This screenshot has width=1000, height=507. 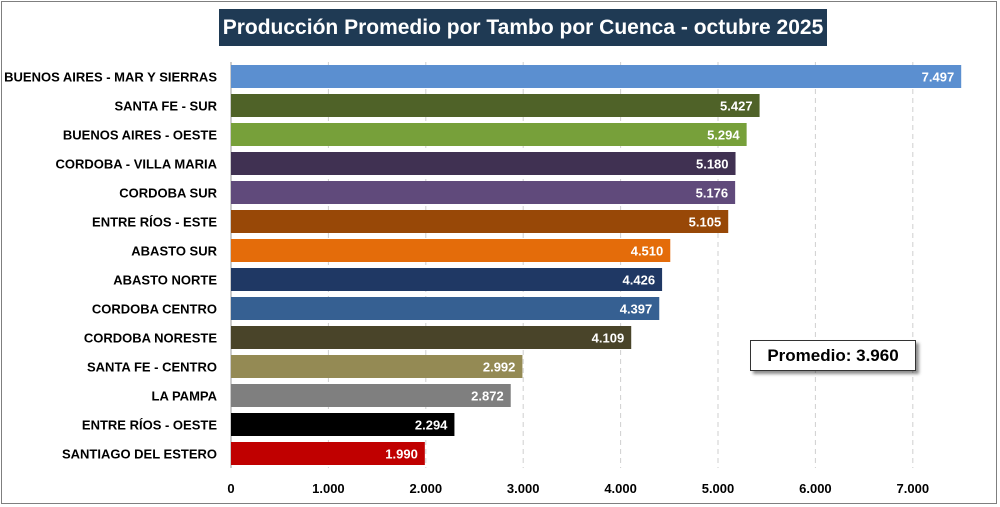 What do you see at coordinates (154, 222) in the screenshot?
I see `category-label: ENTRE RÍOS - ESTE` at bounding box center [154, 222].